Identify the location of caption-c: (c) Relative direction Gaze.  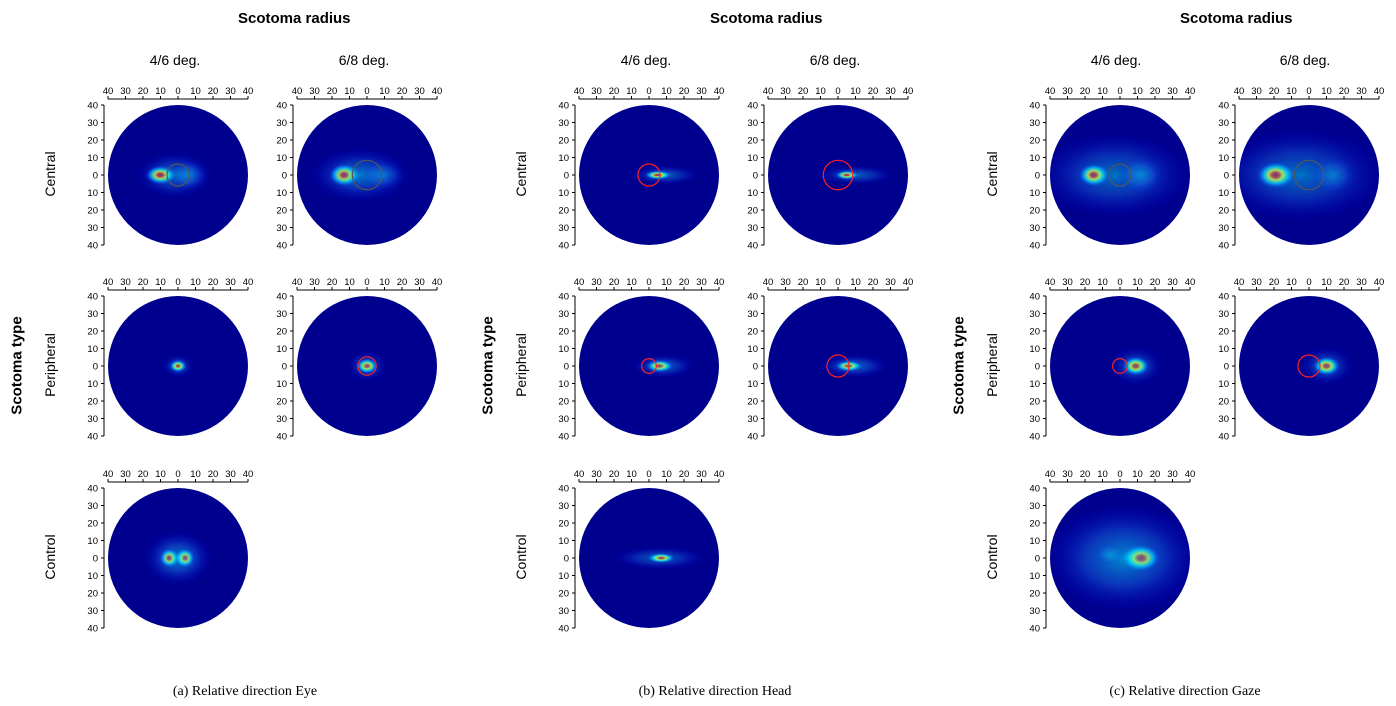
(1185, 691).